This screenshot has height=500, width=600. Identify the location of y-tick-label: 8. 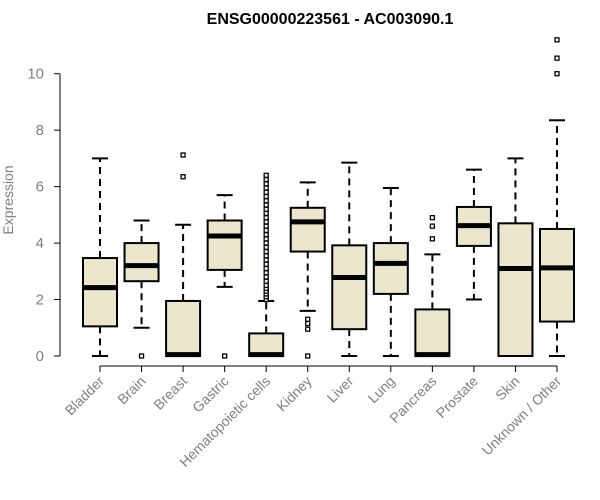
(40, 130).